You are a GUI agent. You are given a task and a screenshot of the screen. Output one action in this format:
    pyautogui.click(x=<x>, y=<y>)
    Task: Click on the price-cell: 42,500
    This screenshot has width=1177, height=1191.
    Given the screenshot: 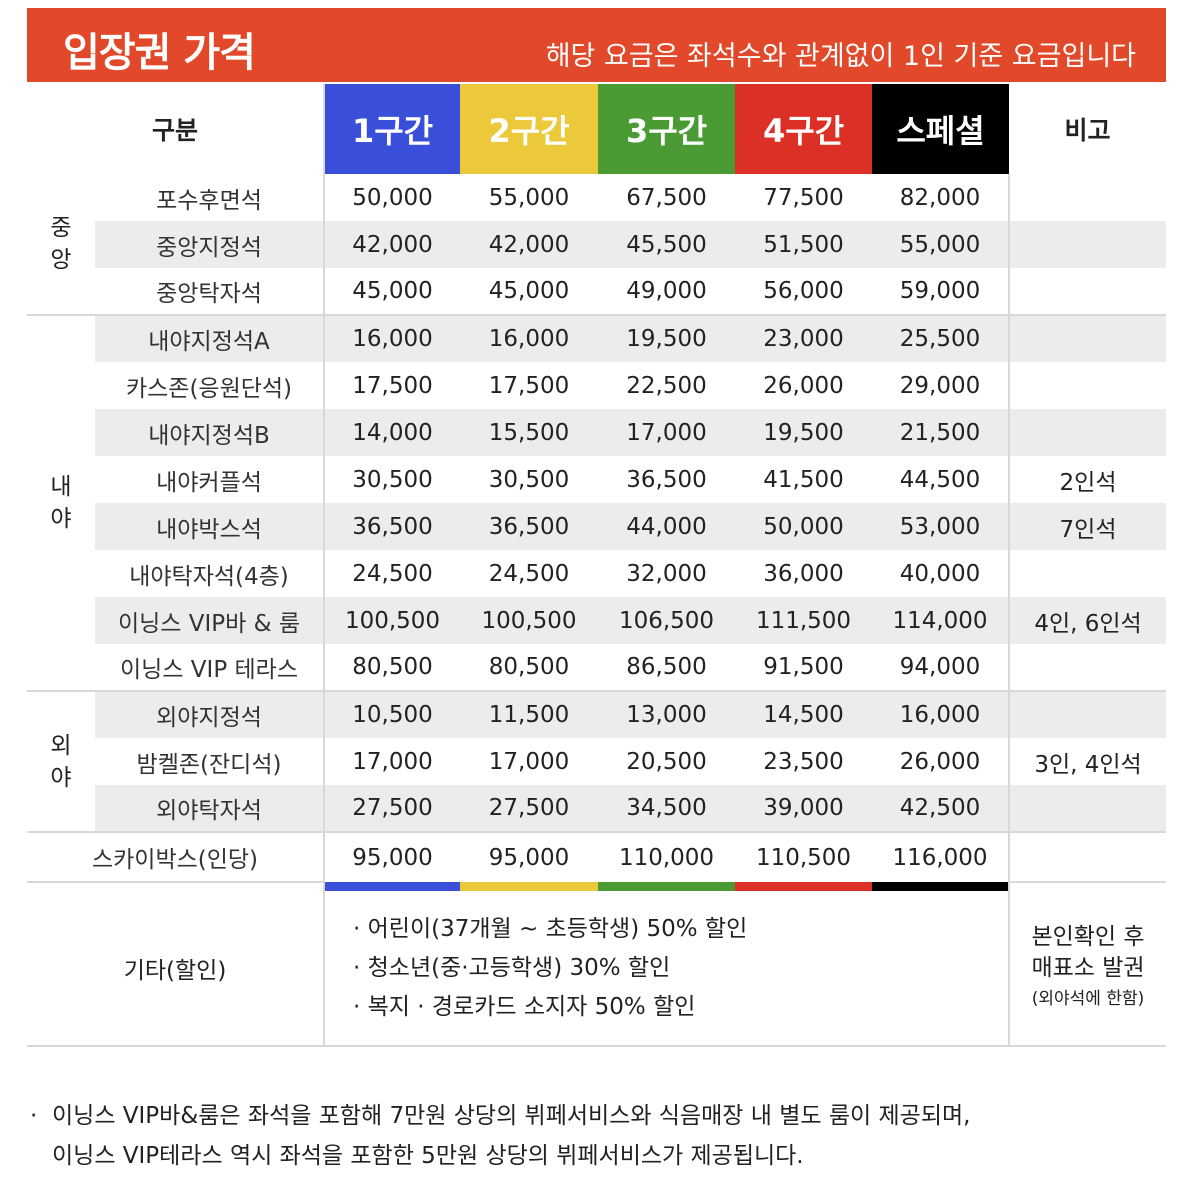 What is the action you would take?
    pyautogui.click(x=941, y=809)
    